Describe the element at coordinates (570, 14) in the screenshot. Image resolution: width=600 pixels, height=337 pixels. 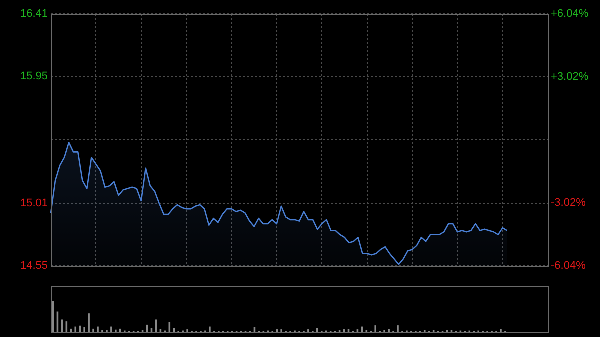
I see `y2-tick-label: +6.04%` at that location.